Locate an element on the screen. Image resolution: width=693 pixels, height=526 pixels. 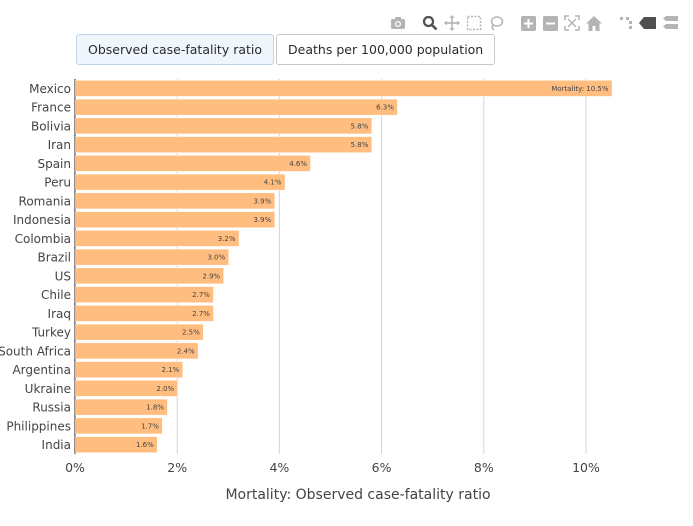
y-tick-label: South Africa is located at coordinates (35, 351).